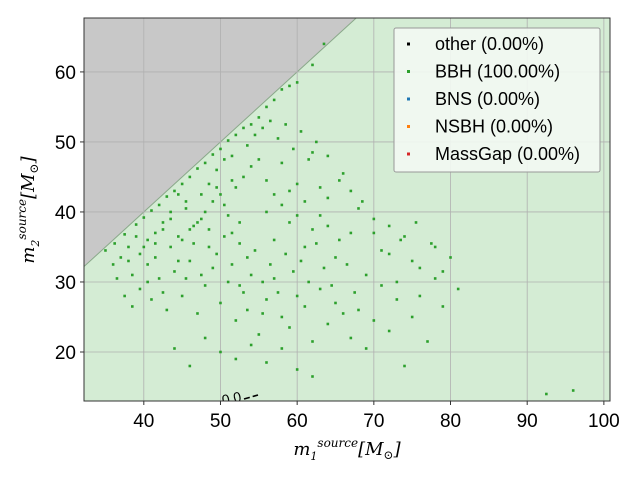  Describe the element at coordinates (487, 99) in the screenshot. I see `legend-label: BNS (0.00%)` at that location.